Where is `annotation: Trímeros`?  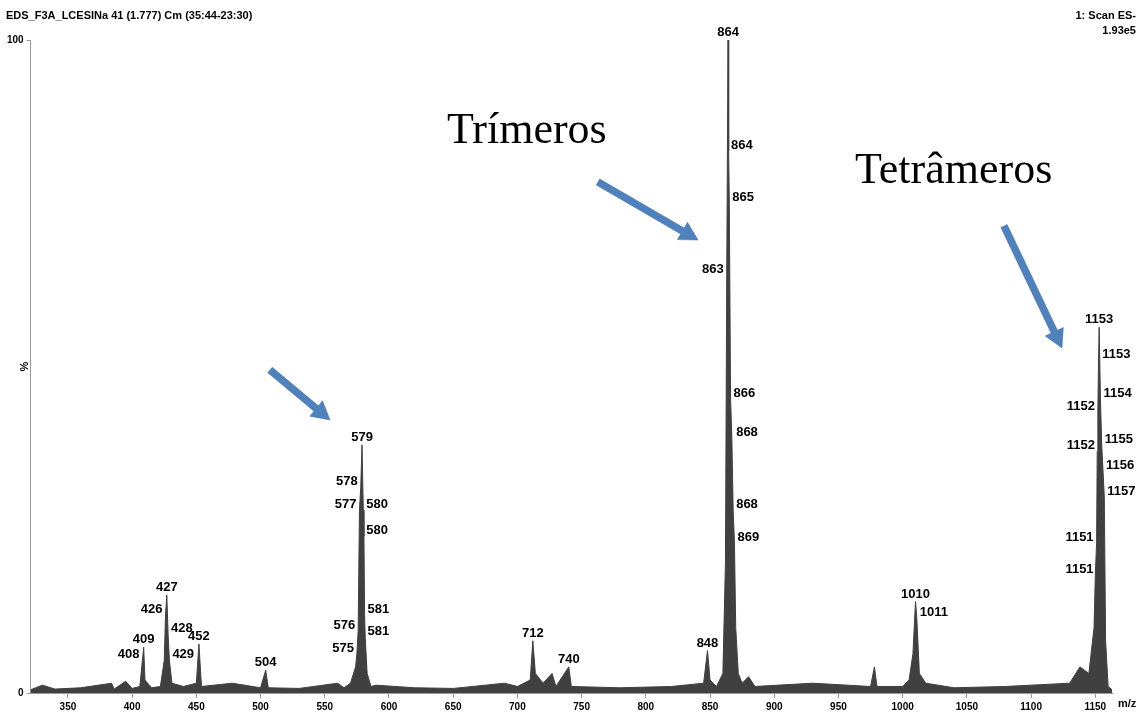
annotation: Trímeros is located at coordinates (527, 128).